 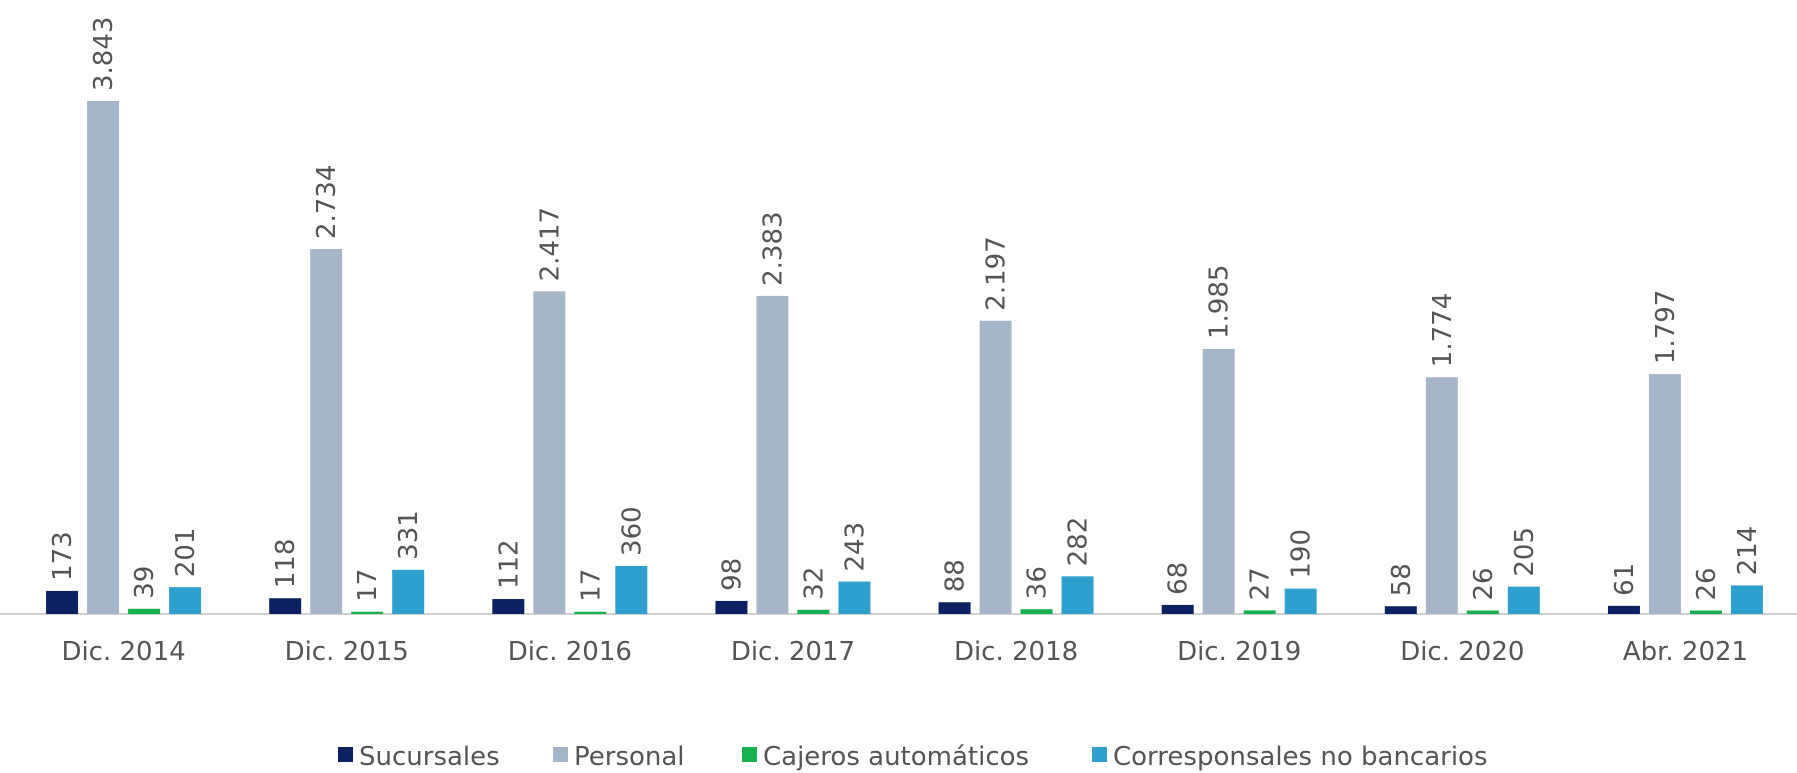 What do you see at coordinates (956, 575) in the screenshot?
I see `data-label: 88` at bounding box center [956, 575].